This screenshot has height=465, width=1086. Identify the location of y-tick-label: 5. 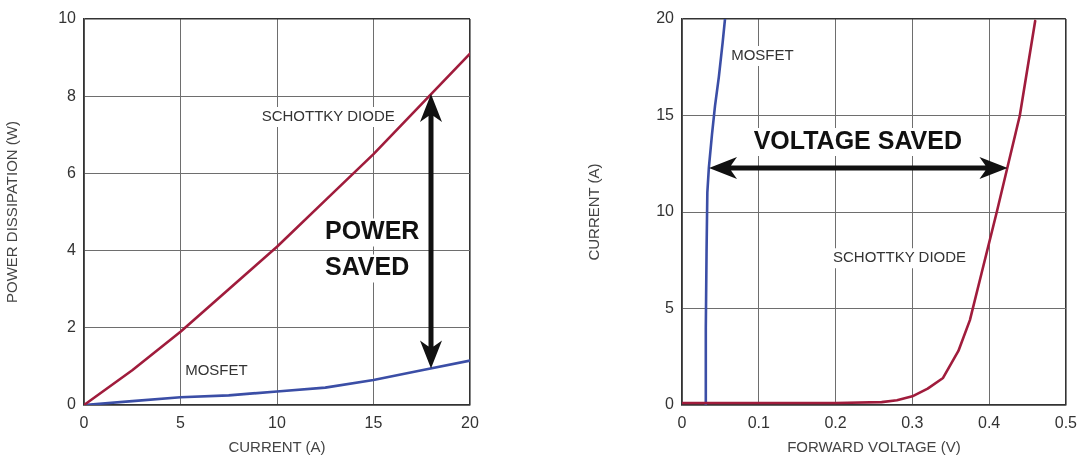
(670, 307).